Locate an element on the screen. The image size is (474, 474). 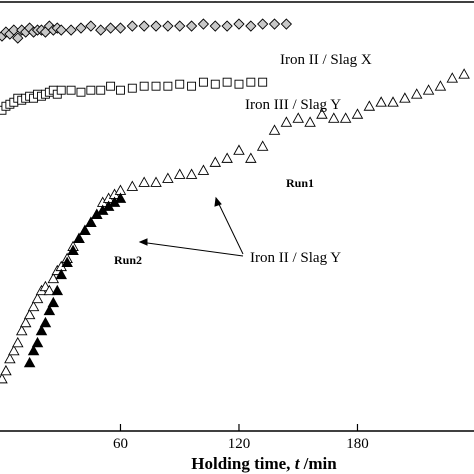
label-run1: Run1 is located at coordinates (300, 183).